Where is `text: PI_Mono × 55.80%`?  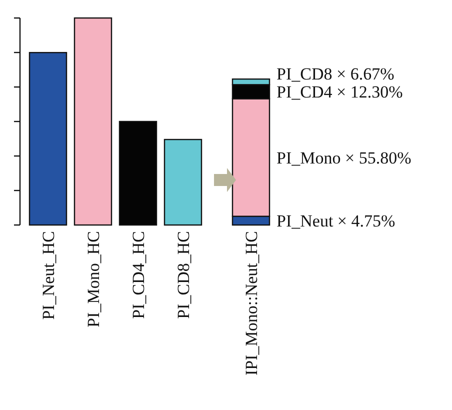
text: PI_Mono × 55.80% is located at coordinates (344, 158).